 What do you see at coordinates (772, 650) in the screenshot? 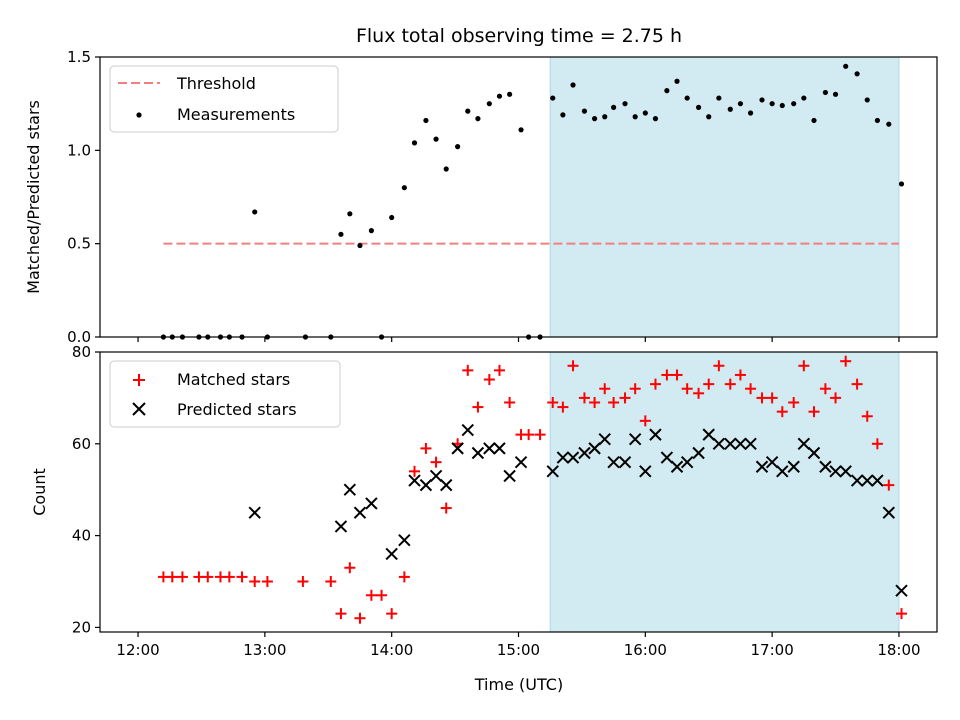
I see `x-tick-label: 17:00` at bounding box center [772, 650].